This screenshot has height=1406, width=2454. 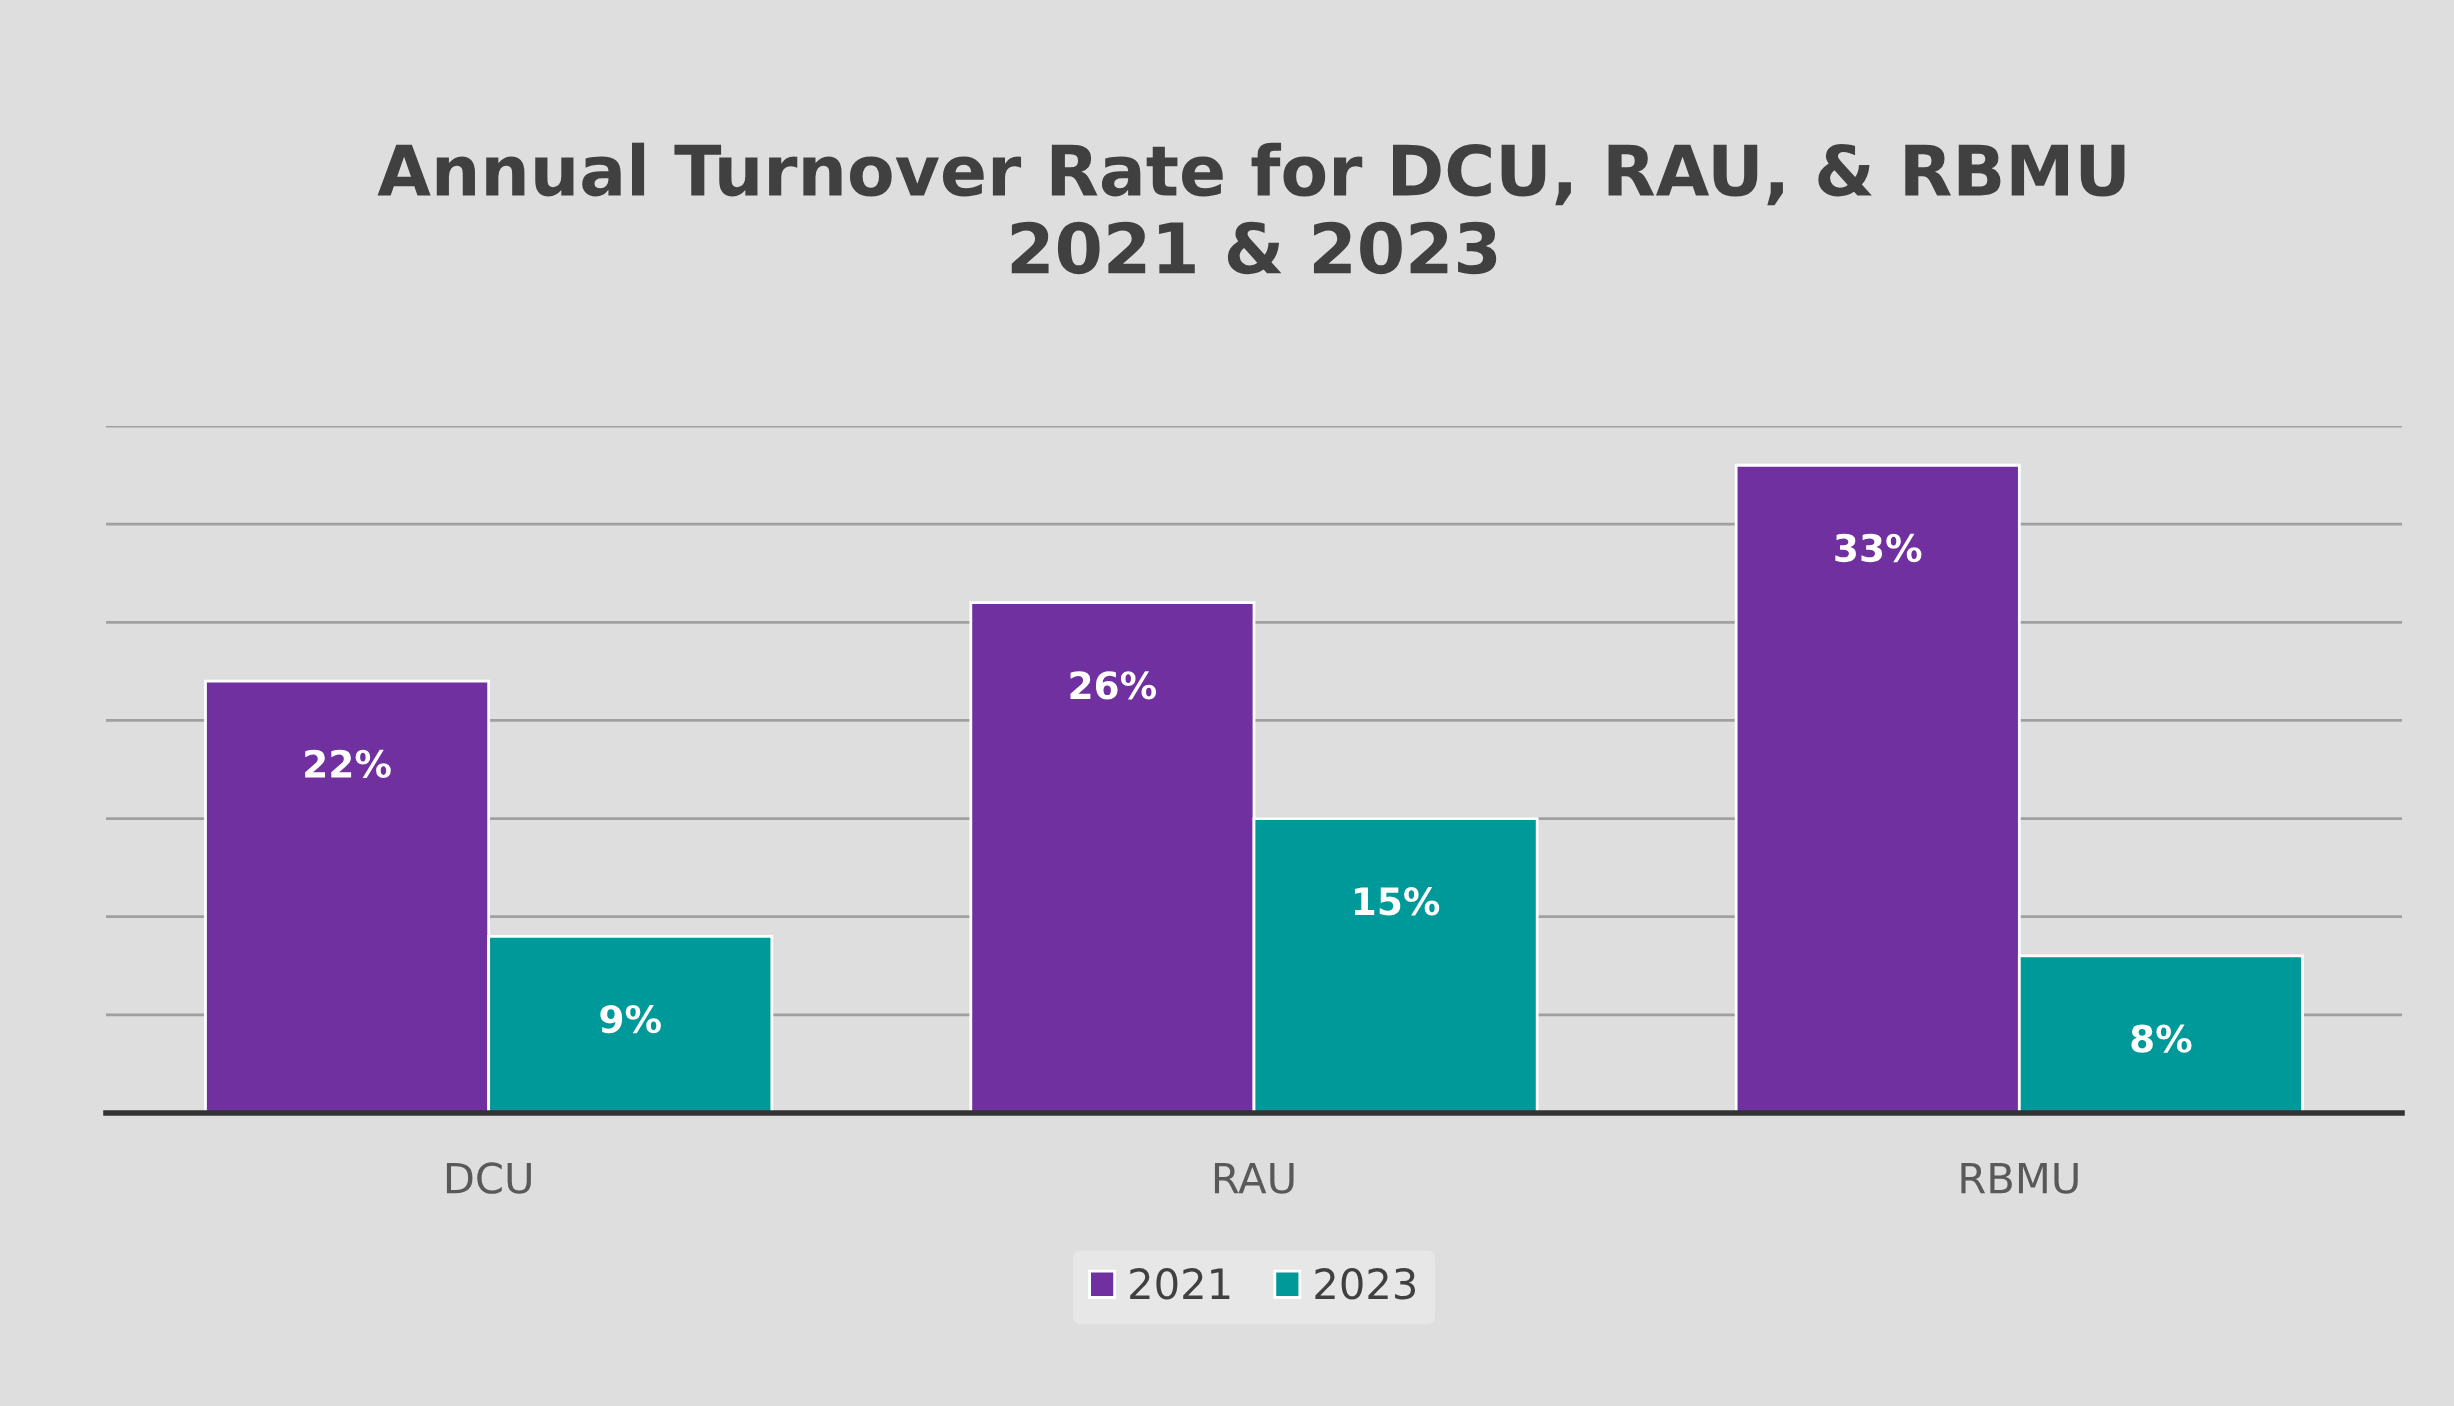 What do you see at coordinates (2161, 1038) in the screenshot?
I see `data-label: 8%` at bounding box center [2161, 1038].